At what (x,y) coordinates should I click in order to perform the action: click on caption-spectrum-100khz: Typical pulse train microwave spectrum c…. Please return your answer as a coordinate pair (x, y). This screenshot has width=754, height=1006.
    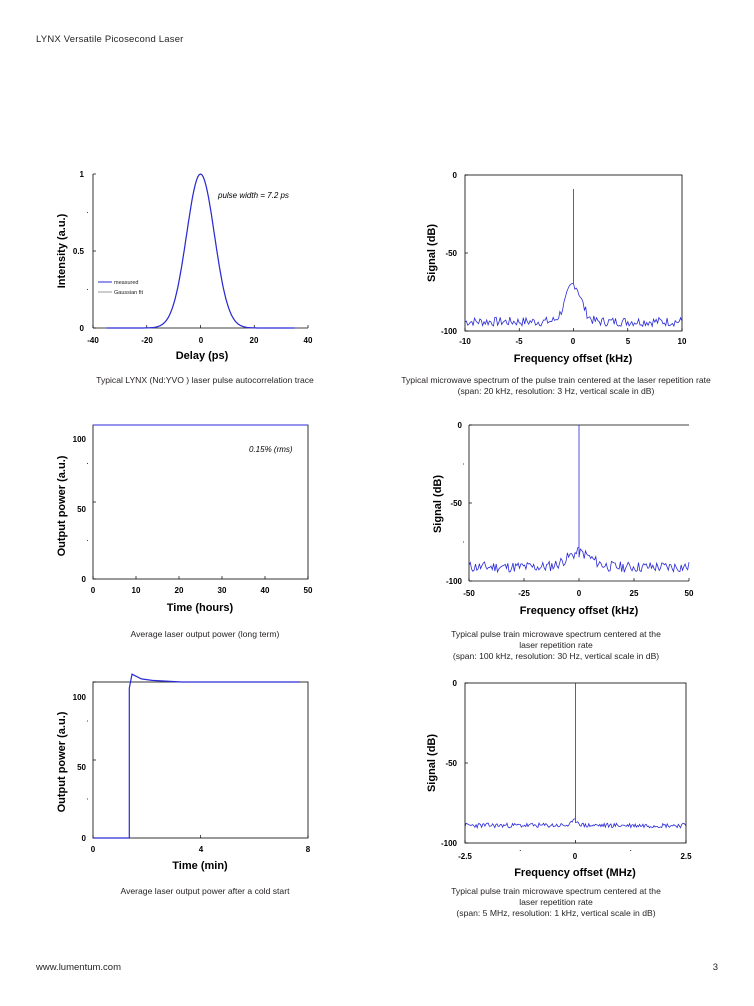
    Looking at the image, I should click on (556, 645).